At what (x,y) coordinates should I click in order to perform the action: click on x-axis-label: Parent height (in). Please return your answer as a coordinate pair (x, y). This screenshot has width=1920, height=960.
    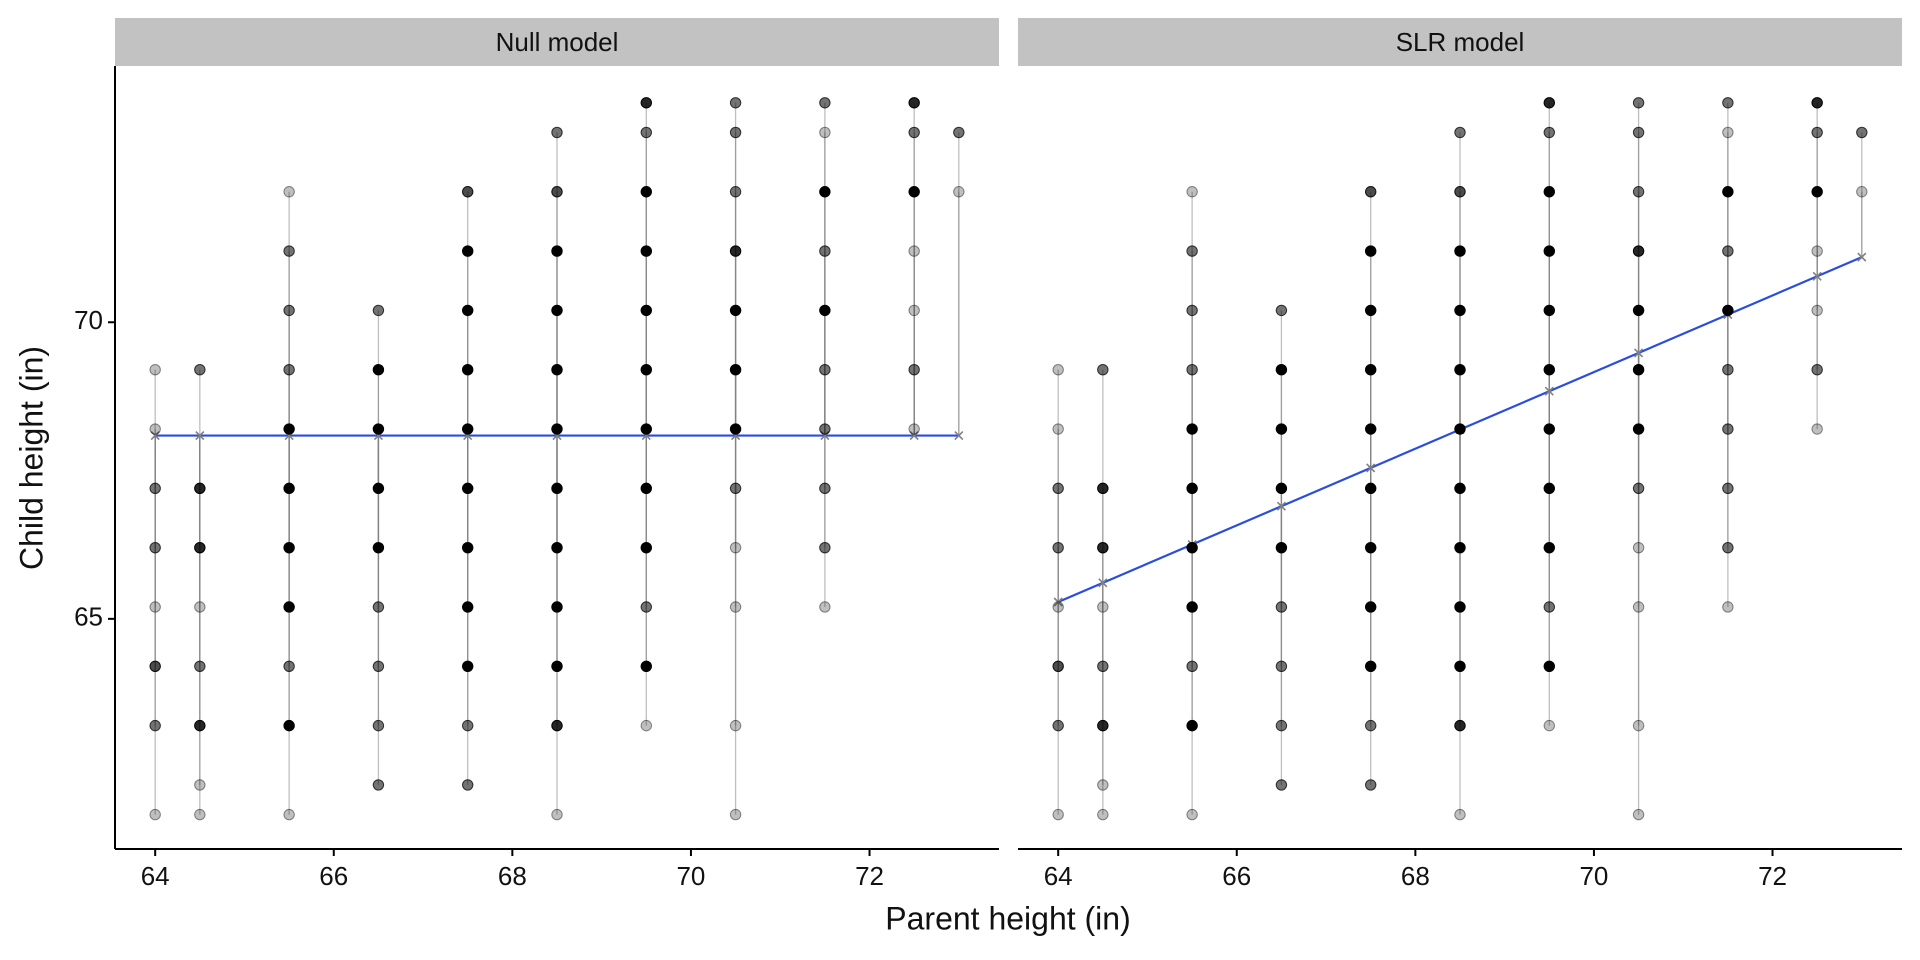
    Looking at the image, I should click on (1007, 918).